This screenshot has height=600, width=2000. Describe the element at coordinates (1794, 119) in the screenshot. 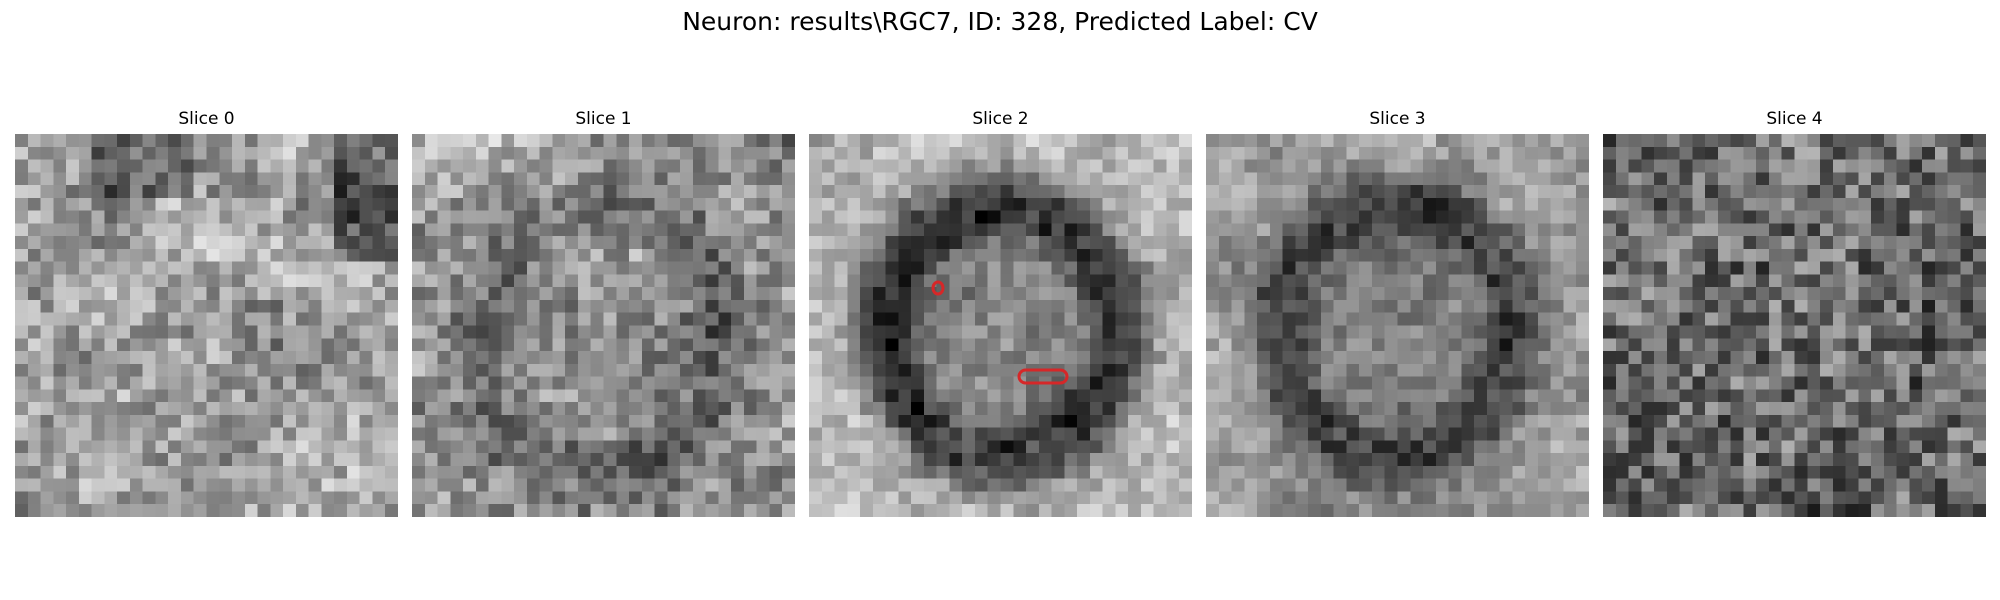

I see `slice-title-4: Slice 4` at that location.